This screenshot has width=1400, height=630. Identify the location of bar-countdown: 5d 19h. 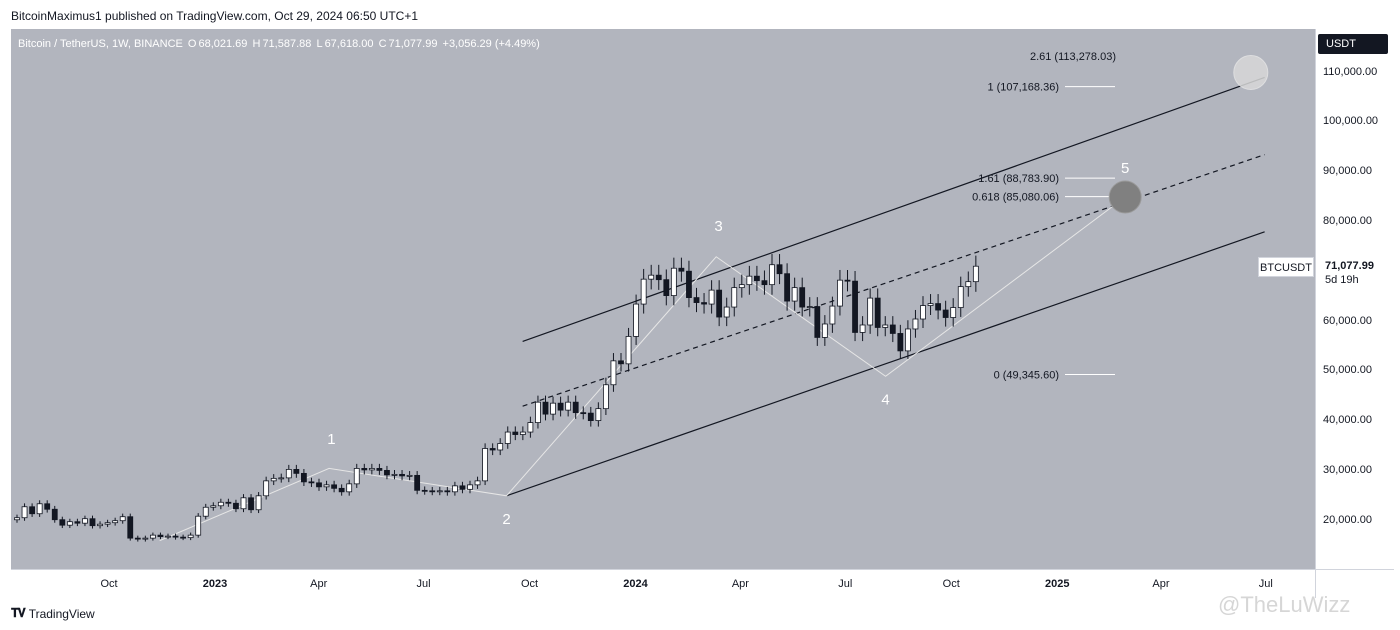
(1342, 280).